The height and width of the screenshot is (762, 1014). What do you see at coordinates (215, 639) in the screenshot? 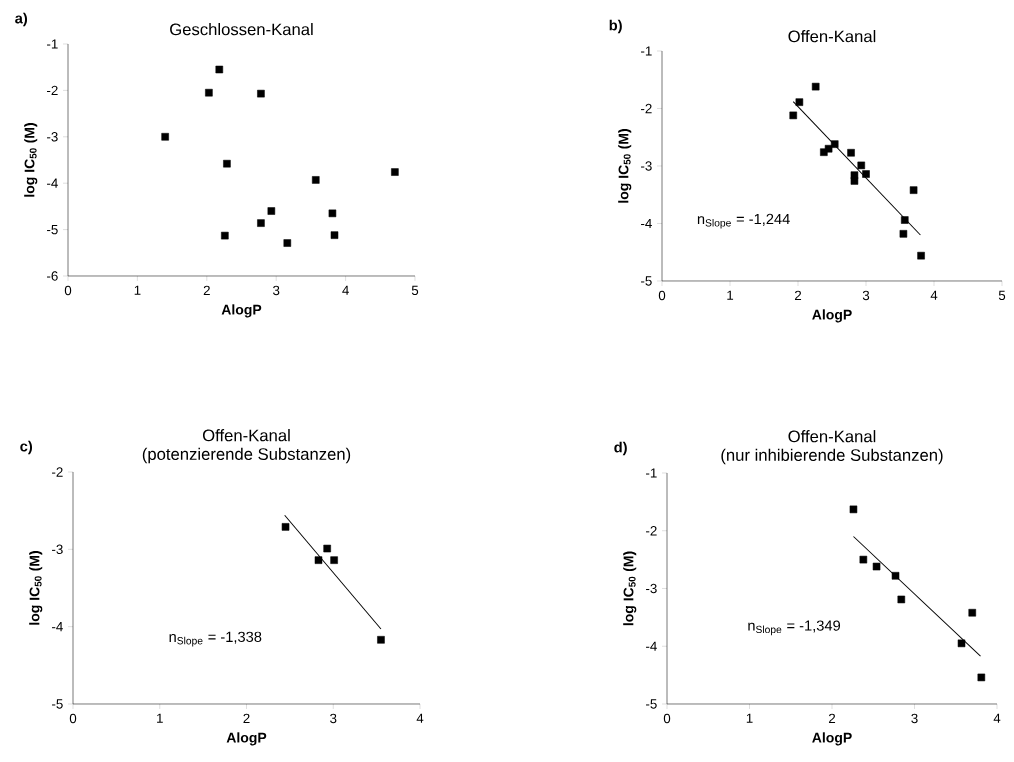
I see `annotation: n$_{Slope}$ = -1,338` at bounding box center [215, 639].